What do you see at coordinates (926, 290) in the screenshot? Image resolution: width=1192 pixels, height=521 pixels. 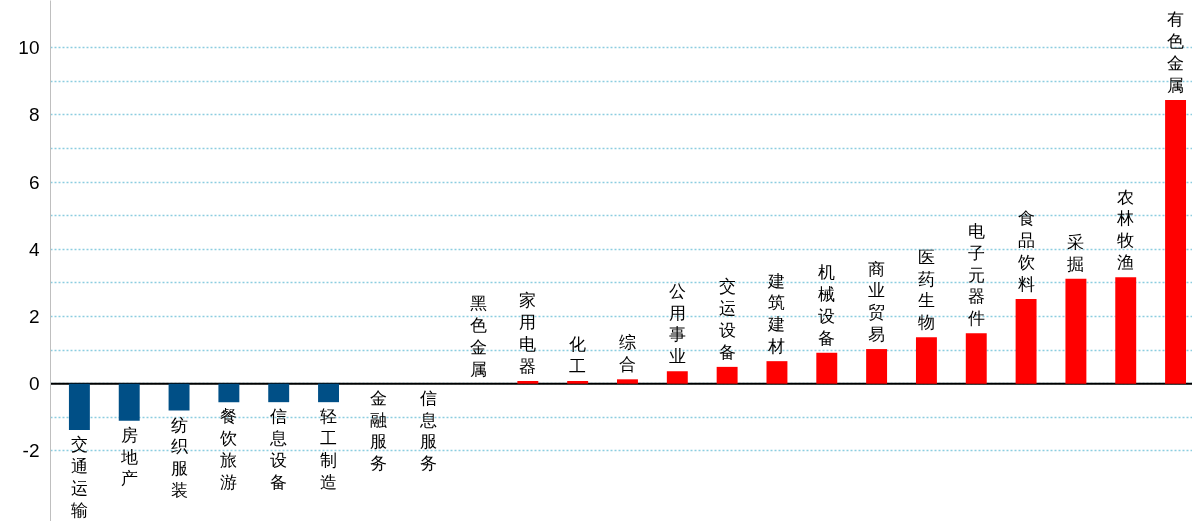 I see `x-tick-label: 医药生物` at bounding box center [926, 290].